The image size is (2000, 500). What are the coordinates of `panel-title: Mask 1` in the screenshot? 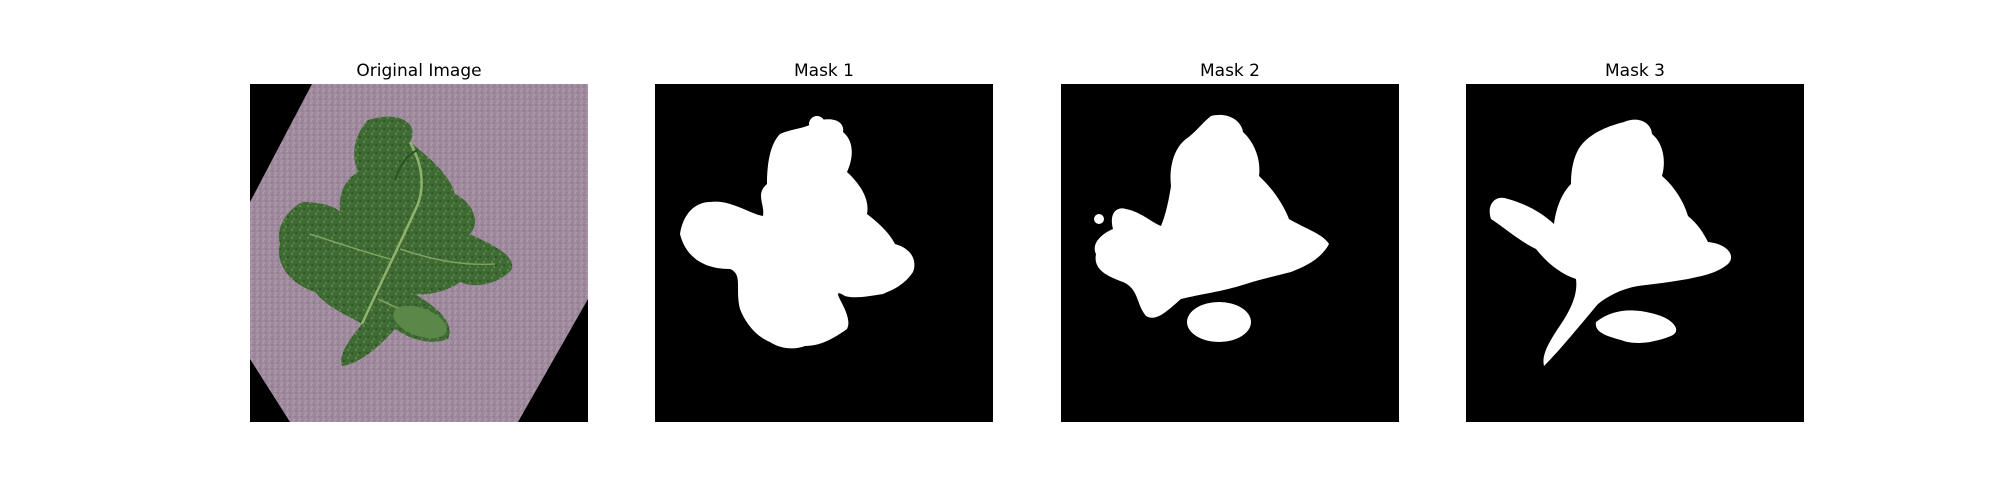 It's located at (823, 71).